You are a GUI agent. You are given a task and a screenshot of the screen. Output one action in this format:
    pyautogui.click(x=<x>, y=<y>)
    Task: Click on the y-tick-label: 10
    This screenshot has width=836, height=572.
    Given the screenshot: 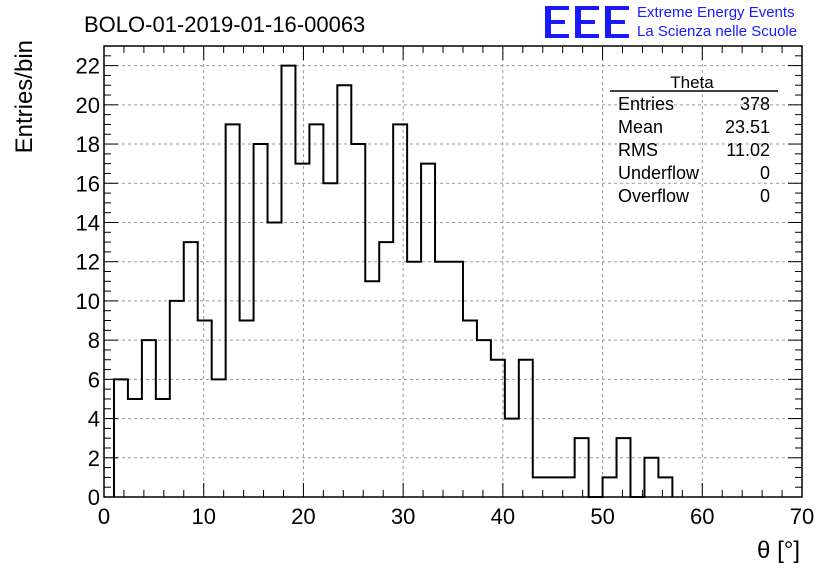 What is the action you would take?
    pyautogui.click(x=88, y=301)
    